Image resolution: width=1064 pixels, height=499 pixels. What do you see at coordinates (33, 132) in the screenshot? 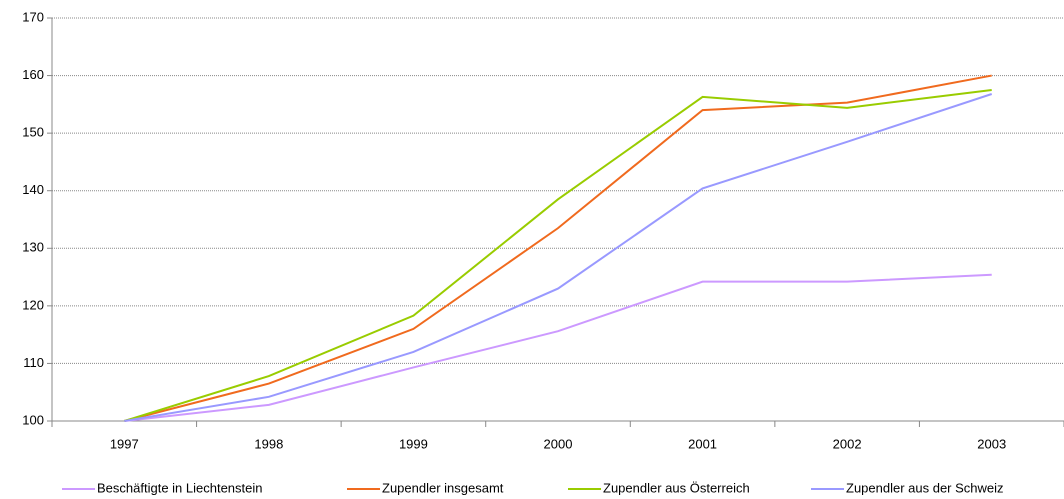
I see `y-tick-label: 150` at bounding box center [33, 132].